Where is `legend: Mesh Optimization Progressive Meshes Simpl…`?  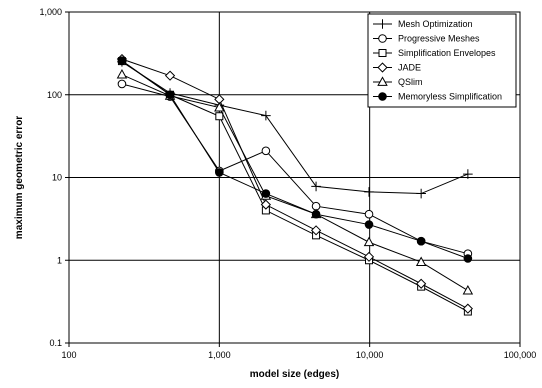 legend: Mesh Optimization Progressive Meshes Simpl… is located at coordinates (442, 60).